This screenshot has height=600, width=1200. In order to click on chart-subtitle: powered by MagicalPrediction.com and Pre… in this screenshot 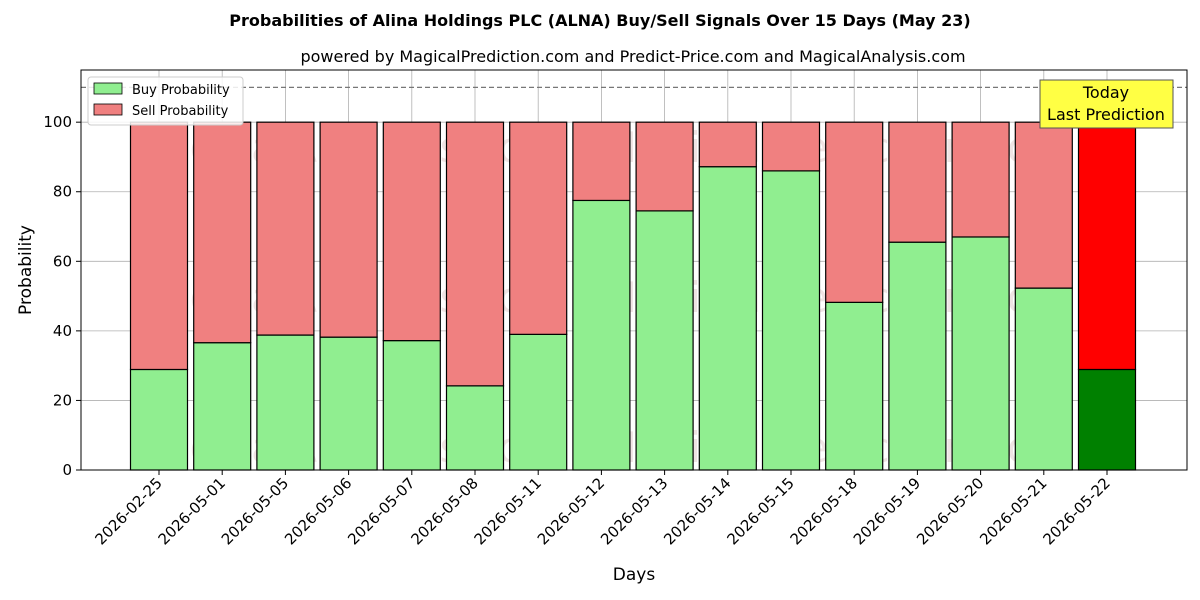, I will do `click(632, 56)`.